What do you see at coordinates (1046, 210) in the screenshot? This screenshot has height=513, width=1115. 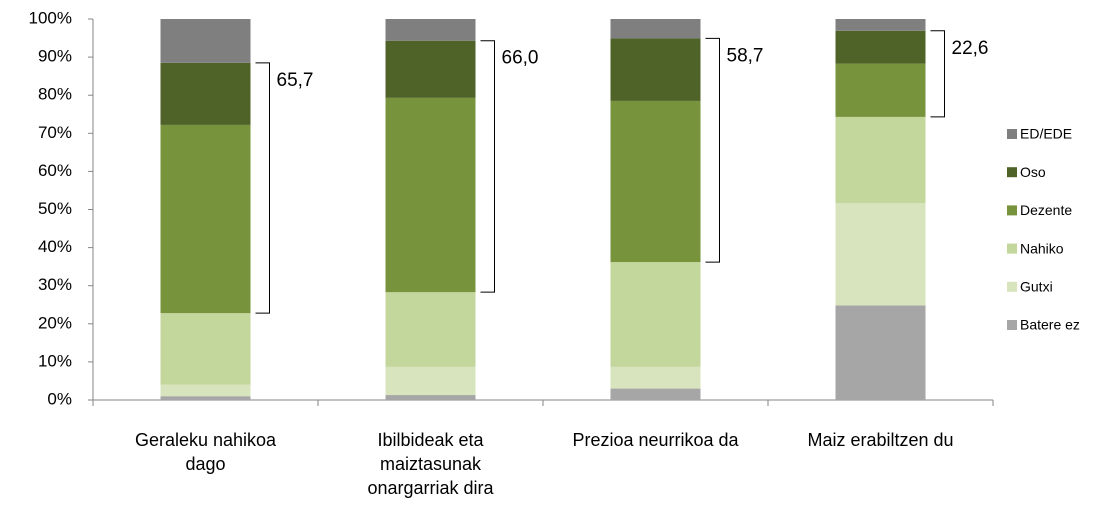 I see `legend-label: Dezente` at bounding box center [1046, 210].